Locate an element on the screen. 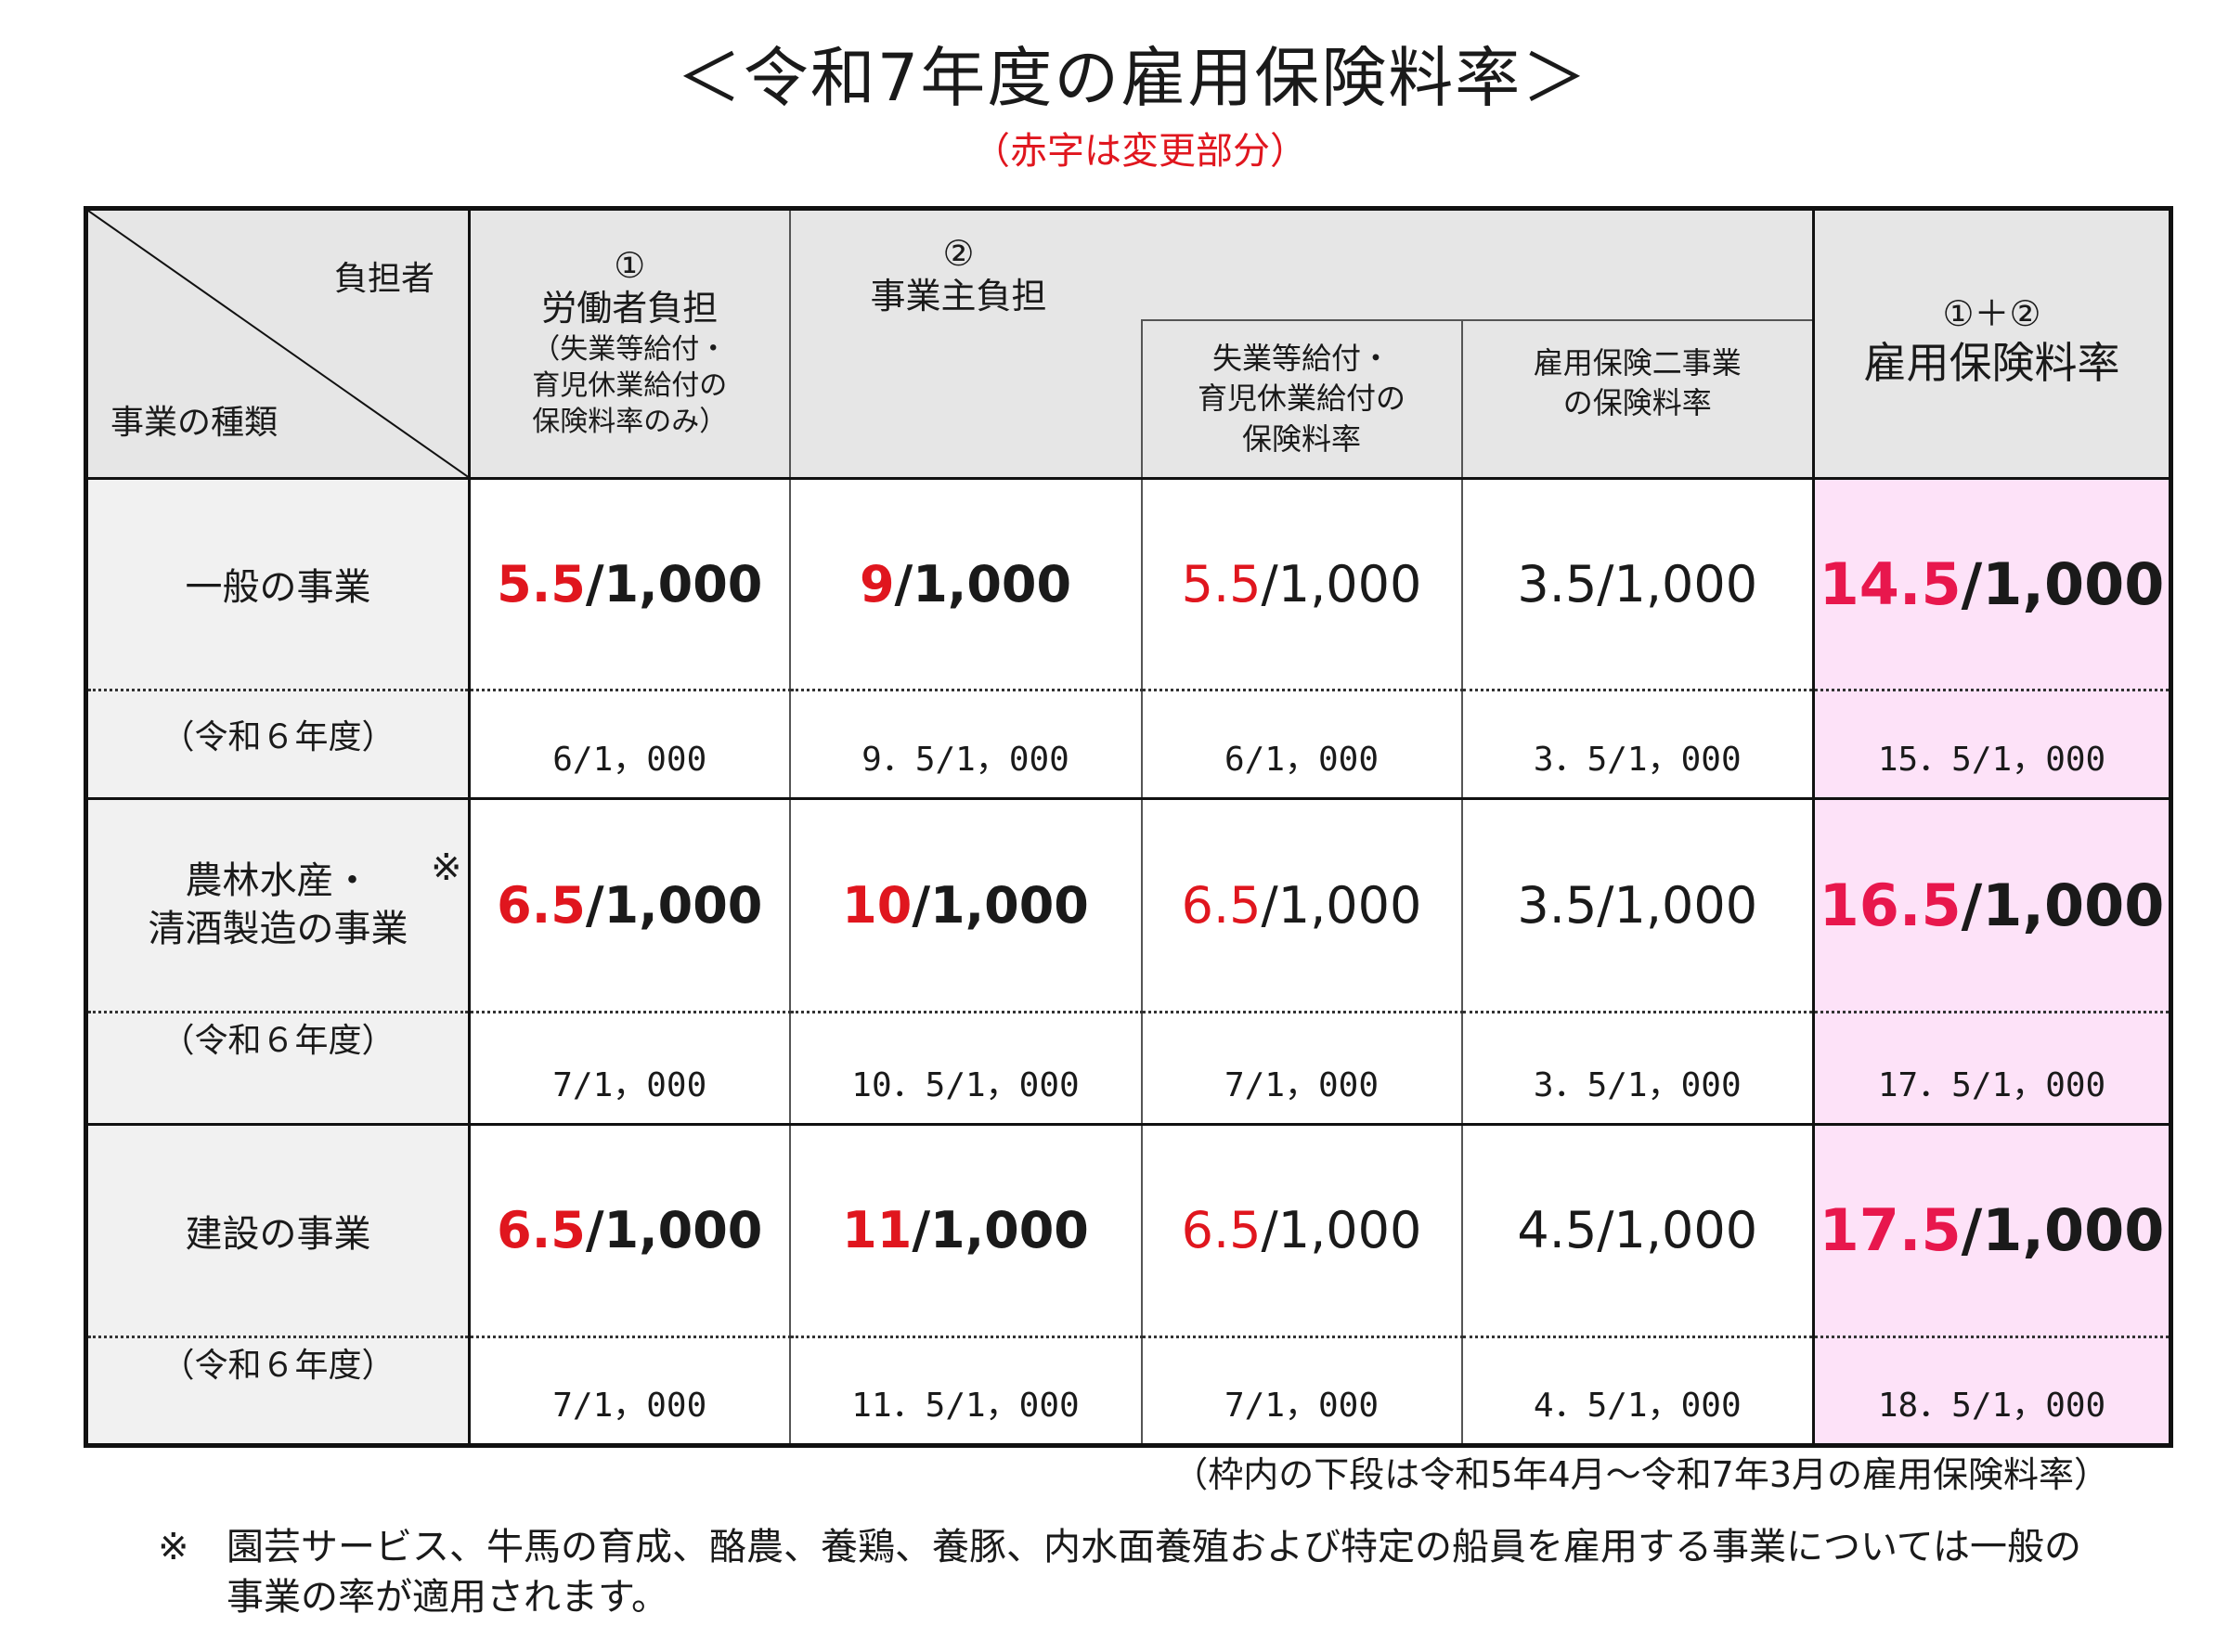 Image resolution: width=2228 pixels, height=1652 pixels. header-employer-circle: ② is located at coordinates (959, 253).